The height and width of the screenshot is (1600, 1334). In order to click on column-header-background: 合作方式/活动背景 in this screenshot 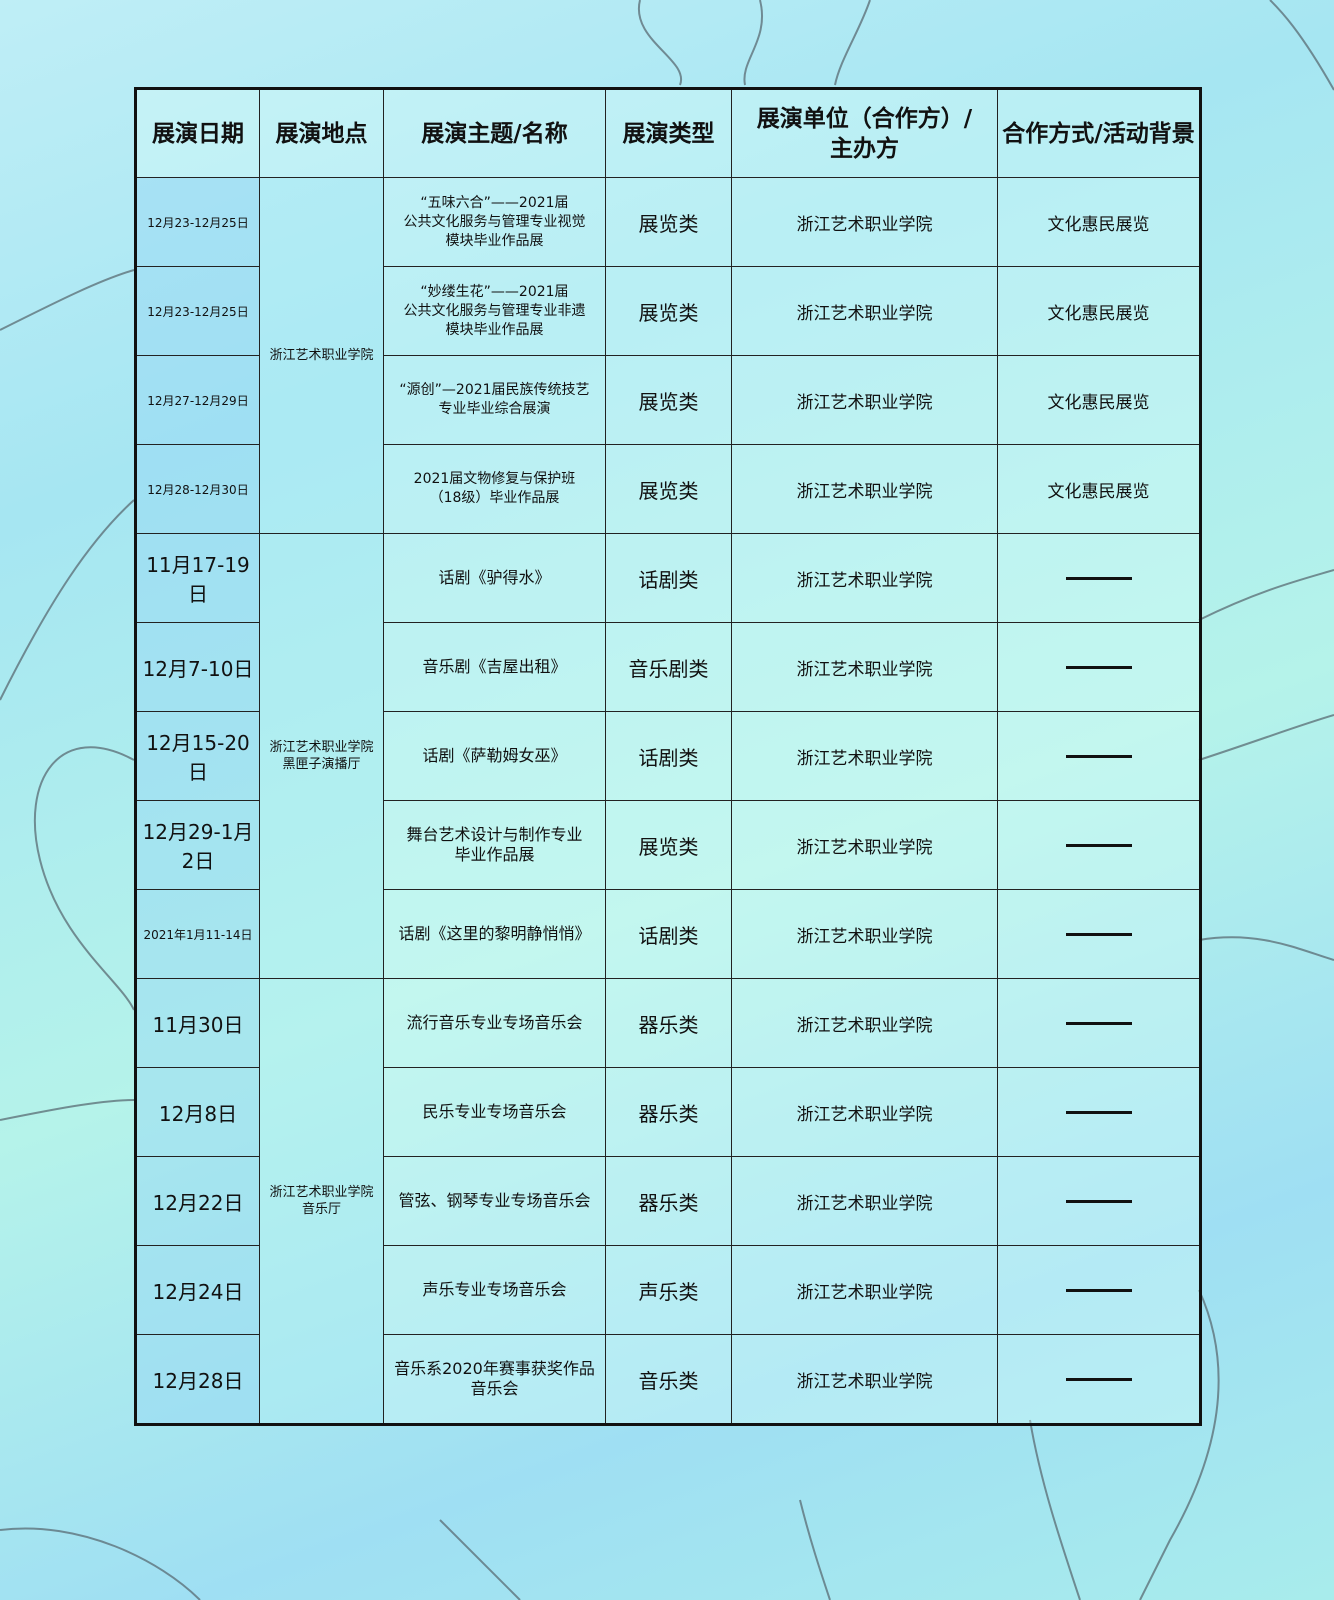, I will do `click(1099, 133)`.